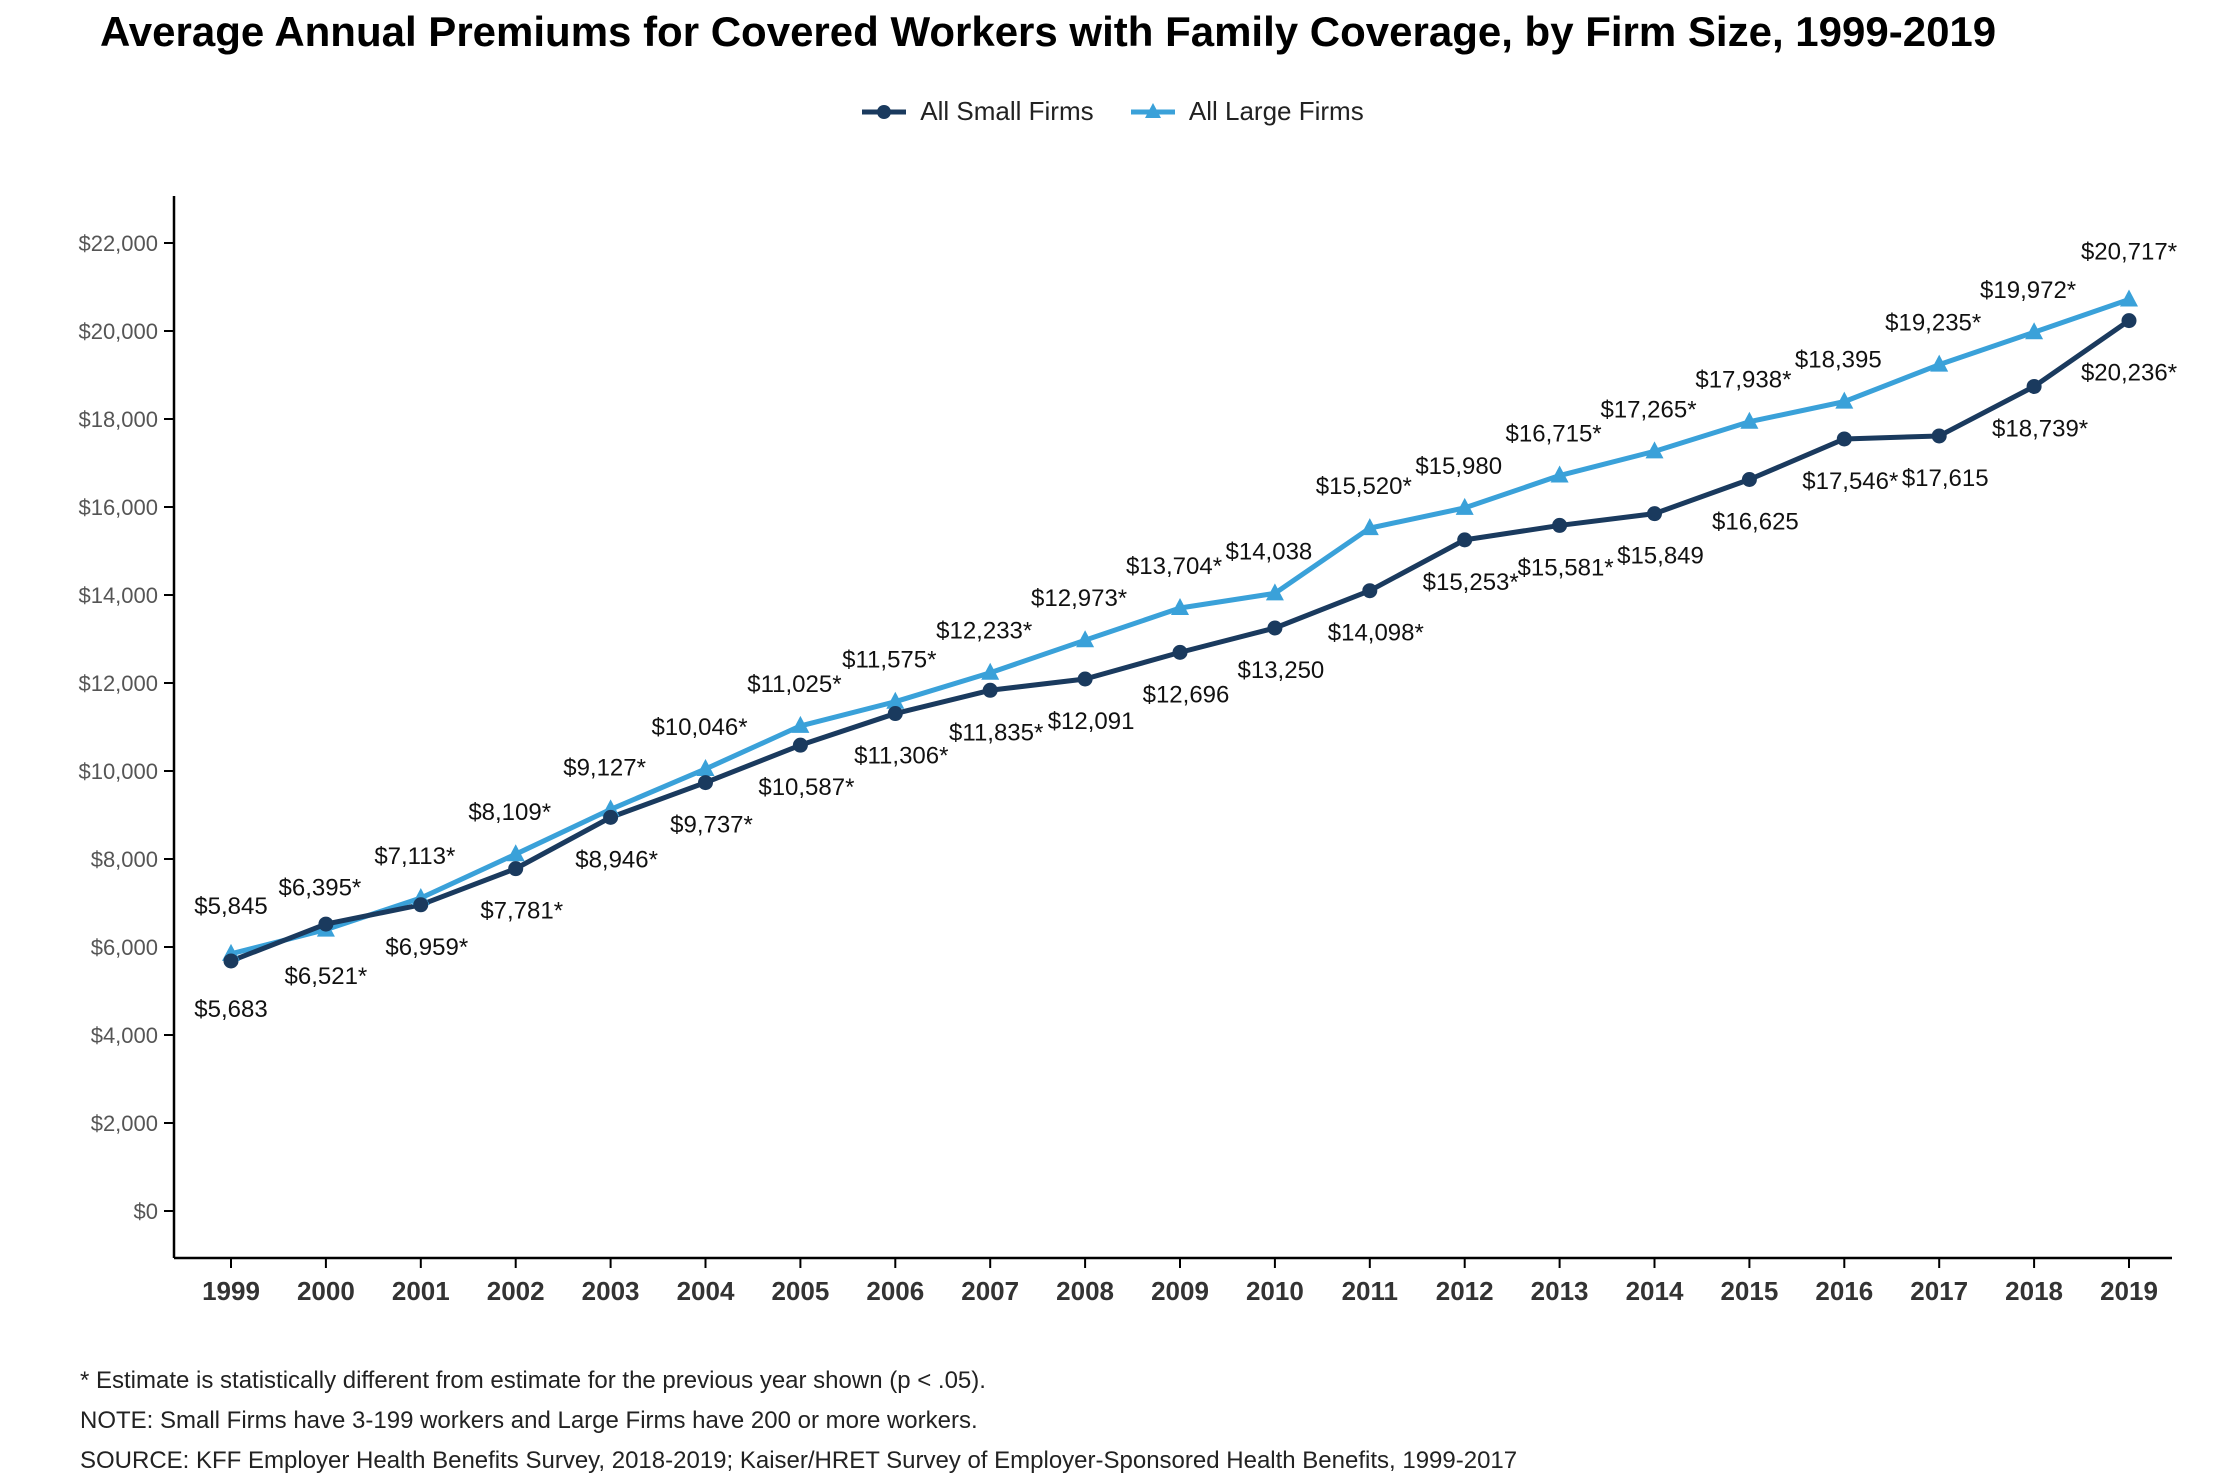 The width and height of the screenshot is (2224, 1477). What do you see at coordinates (1276, 111) in the screenshot?
I see `legend-label-large-firms: All Large Firms` at bounding box center [1276, 111].